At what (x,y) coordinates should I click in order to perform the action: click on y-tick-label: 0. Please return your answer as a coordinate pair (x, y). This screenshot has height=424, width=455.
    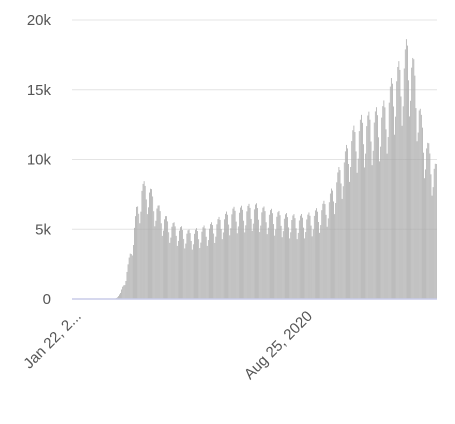
    Looking at the image, I should click on (47, 299).